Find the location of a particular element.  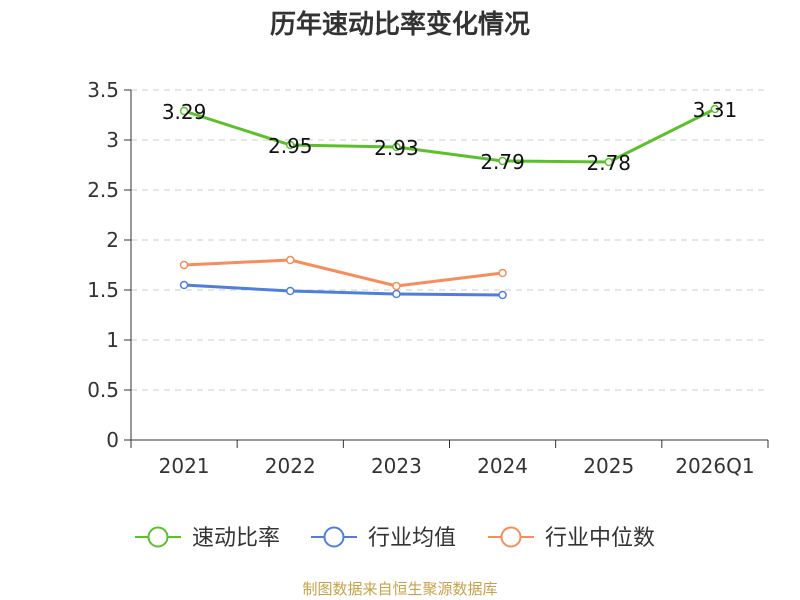

x-tick-label: 2023 is located at coordinates (396, 466).